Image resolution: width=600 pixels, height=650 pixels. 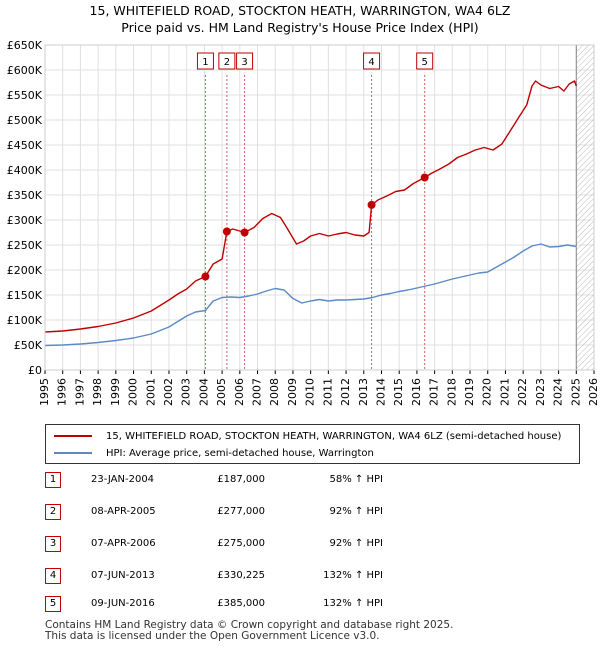 What do you see at coordinates (44, 392) in the screenshot?
I see `x-tick-label: 1995` at bounding box center [44, 392].